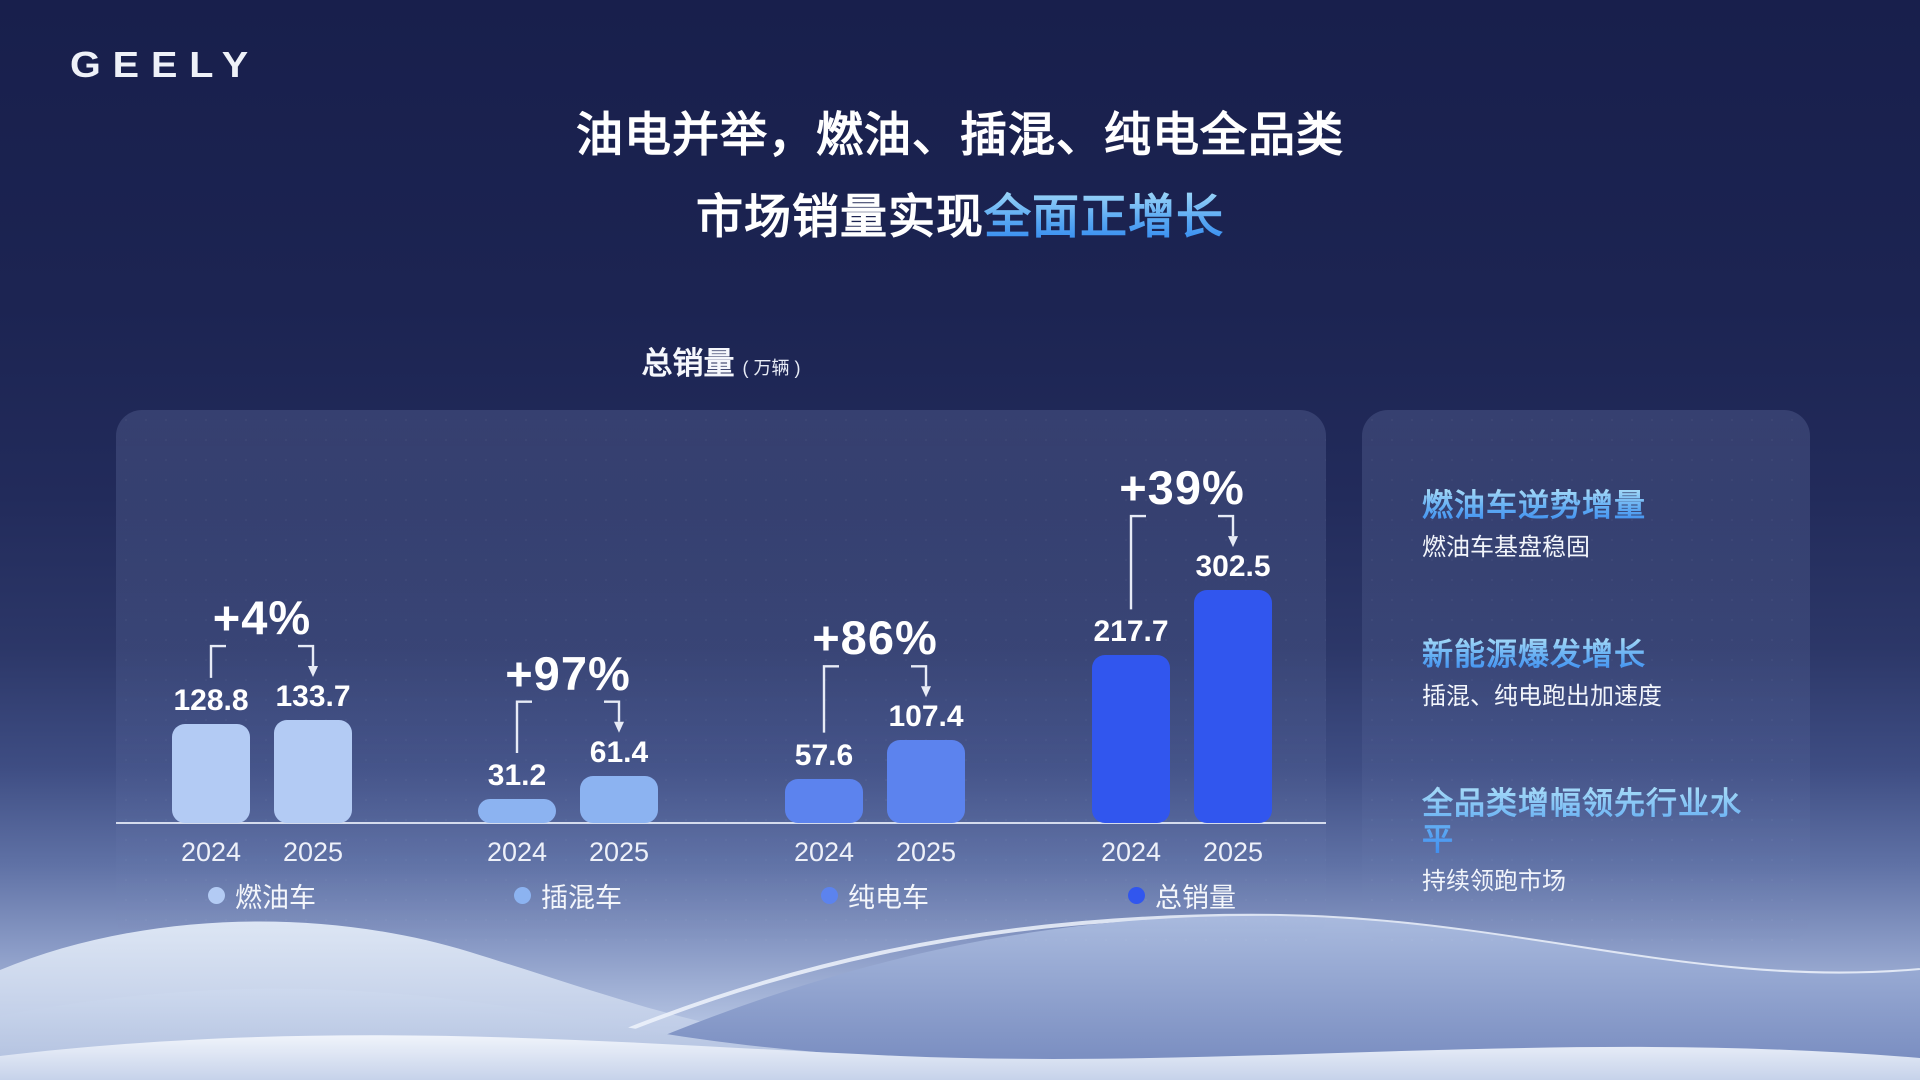 This screenshot has width=1920, height=1080. Describe the element at coordinates (313, 771) in the screenshot. I see `chart-bar-燃油车-2025` at that location.